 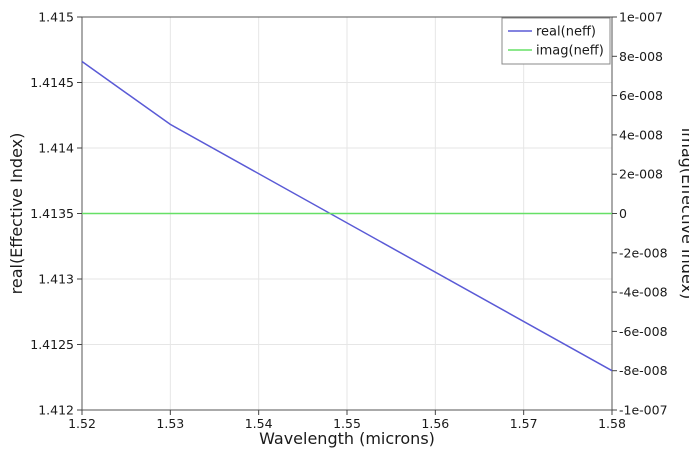 I want to click on x-tick-label: 1.57, so click(x=524, y=423).